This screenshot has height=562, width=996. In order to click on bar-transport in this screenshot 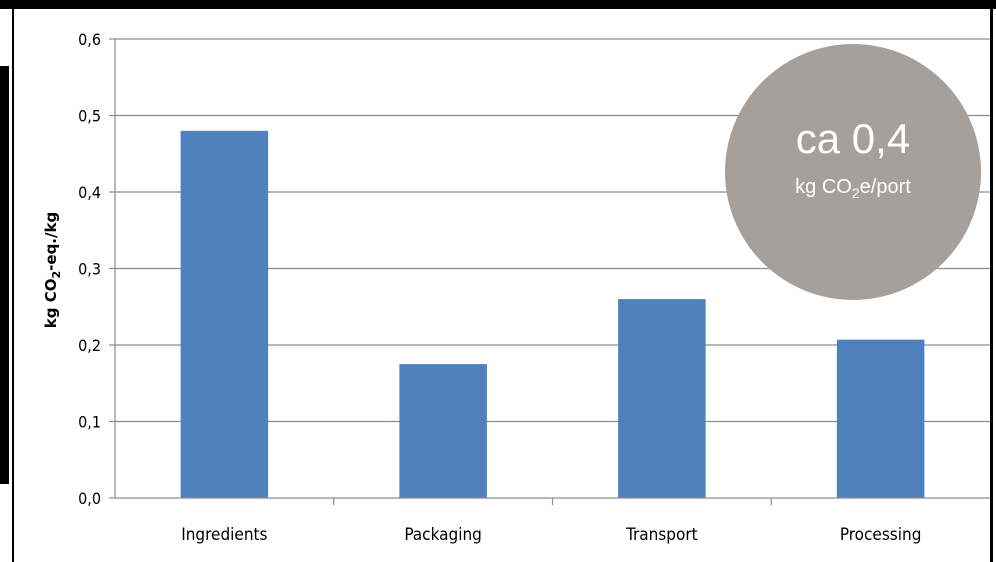, I will do `click(662, 398)`.